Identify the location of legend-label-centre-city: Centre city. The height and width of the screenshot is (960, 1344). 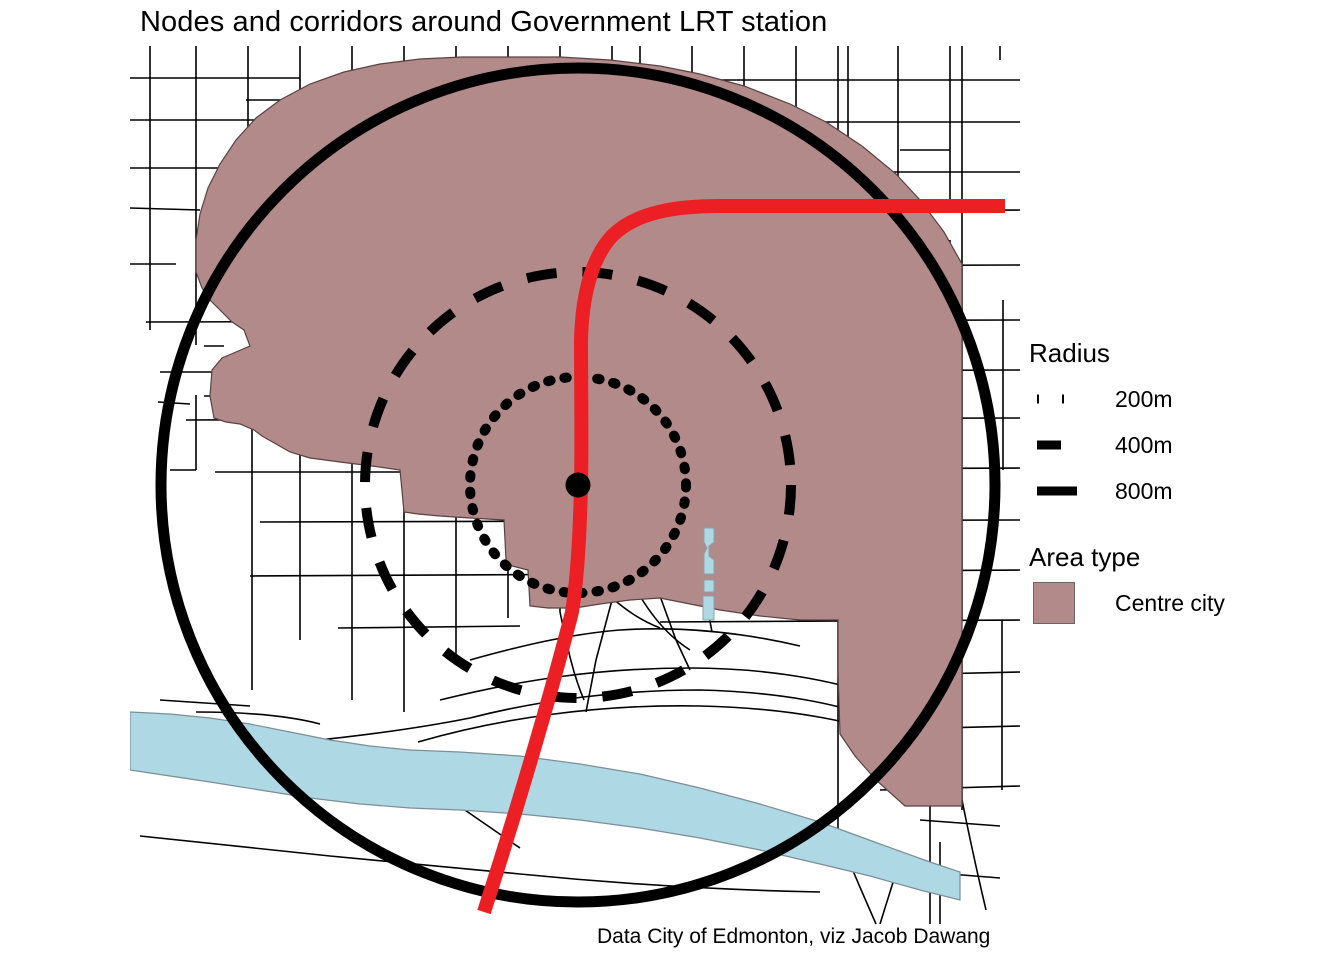
(1170, 602).